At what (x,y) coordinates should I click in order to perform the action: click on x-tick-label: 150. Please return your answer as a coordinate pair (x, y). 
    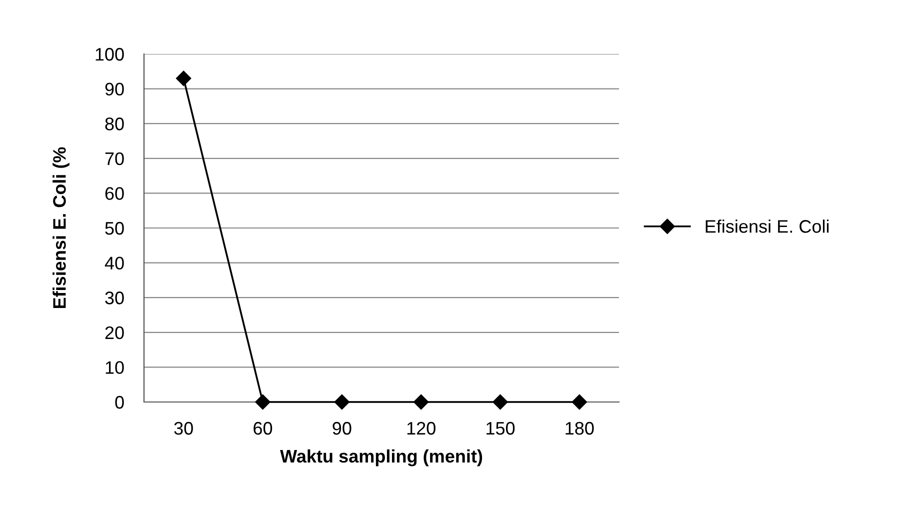
    Looking at the image, I should click on (500, 428).